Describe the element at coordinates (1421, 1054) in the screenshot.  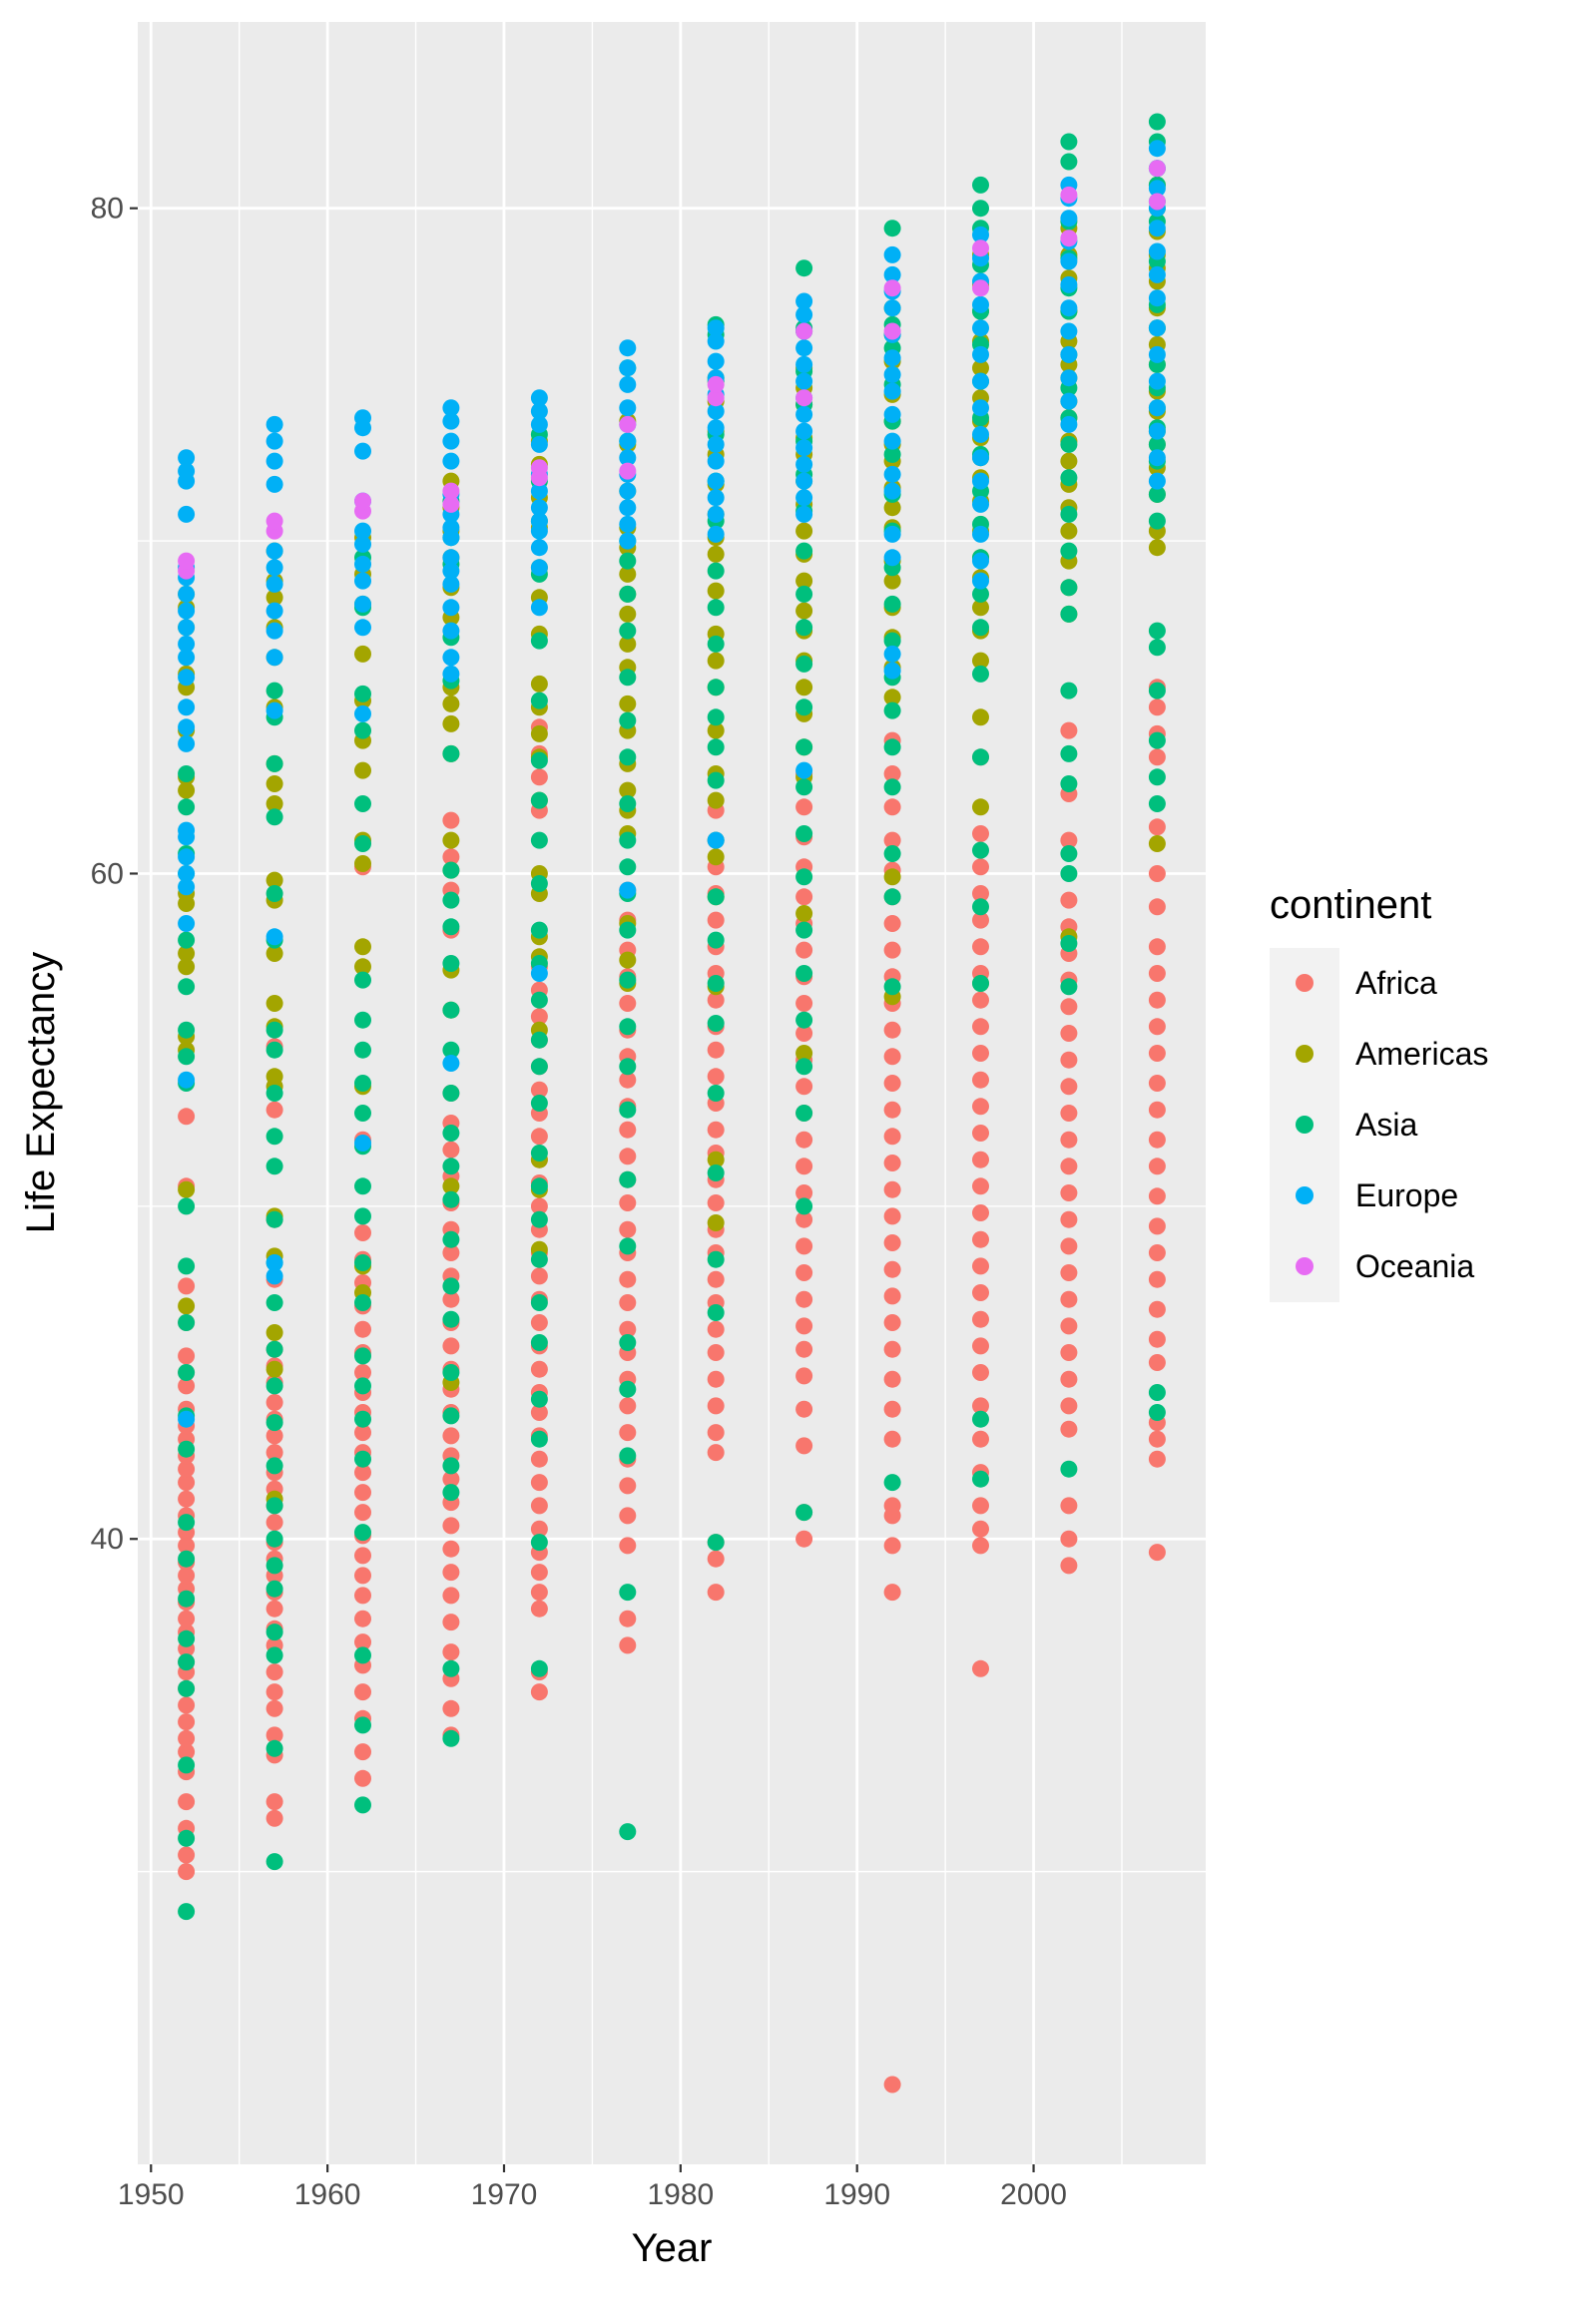
I see `legend-label-americas: Americas` at that location.